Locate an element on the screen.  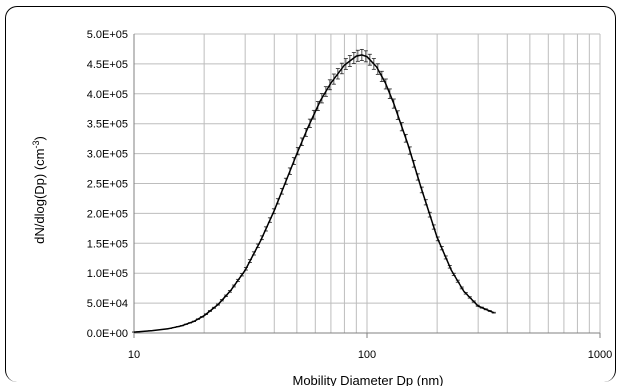
y-axis-label-end: ) is located at coordinates (39, 138).